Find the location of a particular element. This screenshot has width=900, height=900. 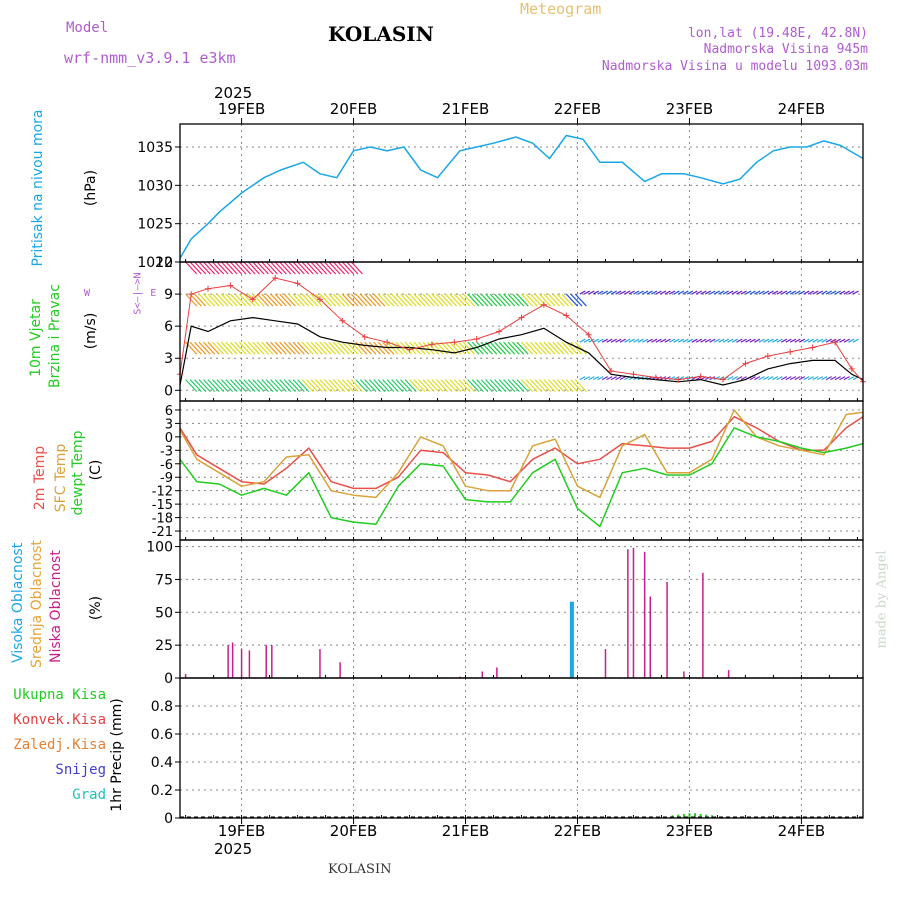

y-tick-label: 0.4 is located at coordinates (162, 763).